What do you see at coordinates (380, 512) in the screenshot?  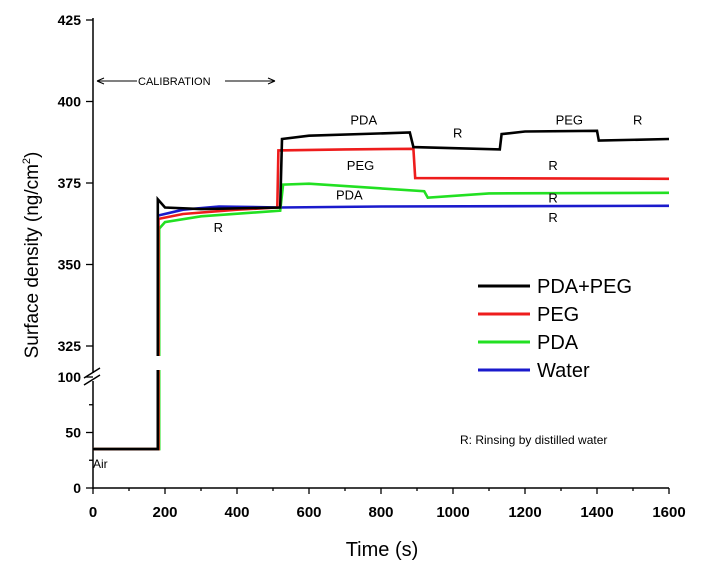 I see `x-tick-label: 800` at bounding box center [380, 512].